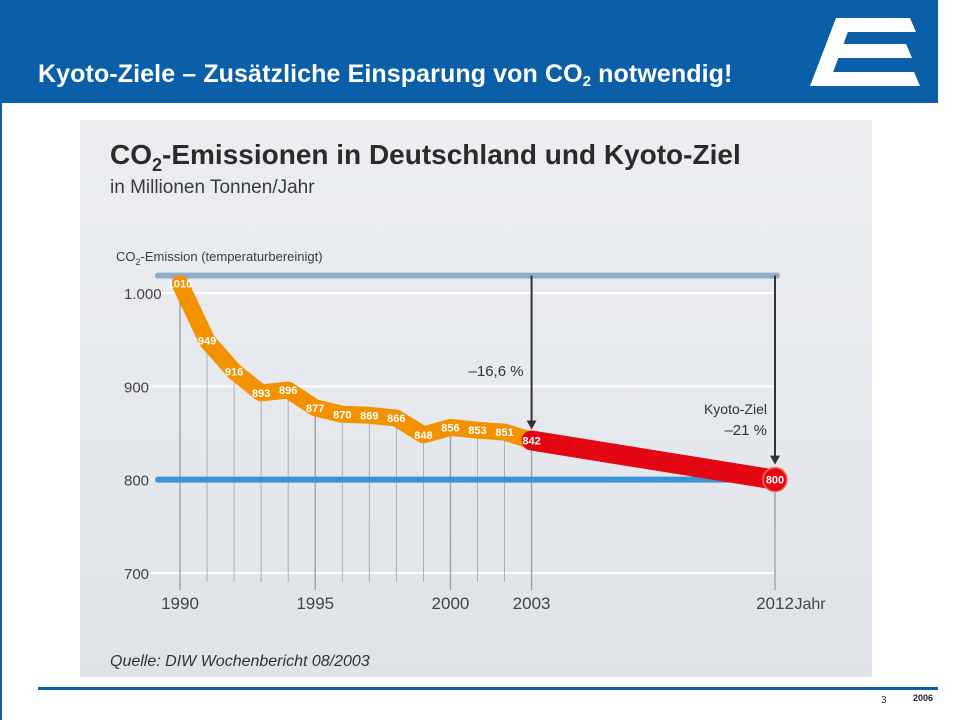 This screenshot has width=960, height=720. Describe the element at coordinates (504, 433) in the screenshot. I see `data-label: 851` at that location.